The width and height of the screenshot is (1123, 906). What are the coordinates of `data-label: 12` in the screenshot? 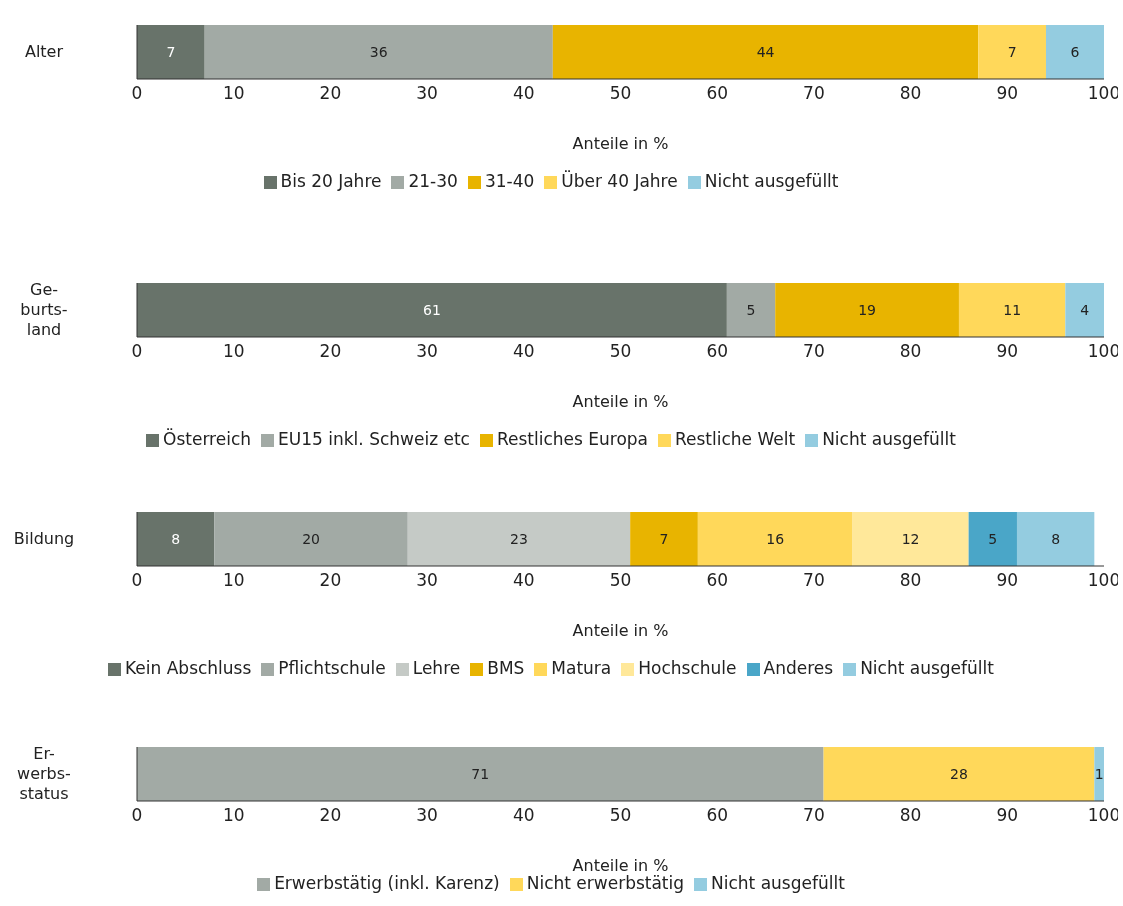 It's located at (910, 538).